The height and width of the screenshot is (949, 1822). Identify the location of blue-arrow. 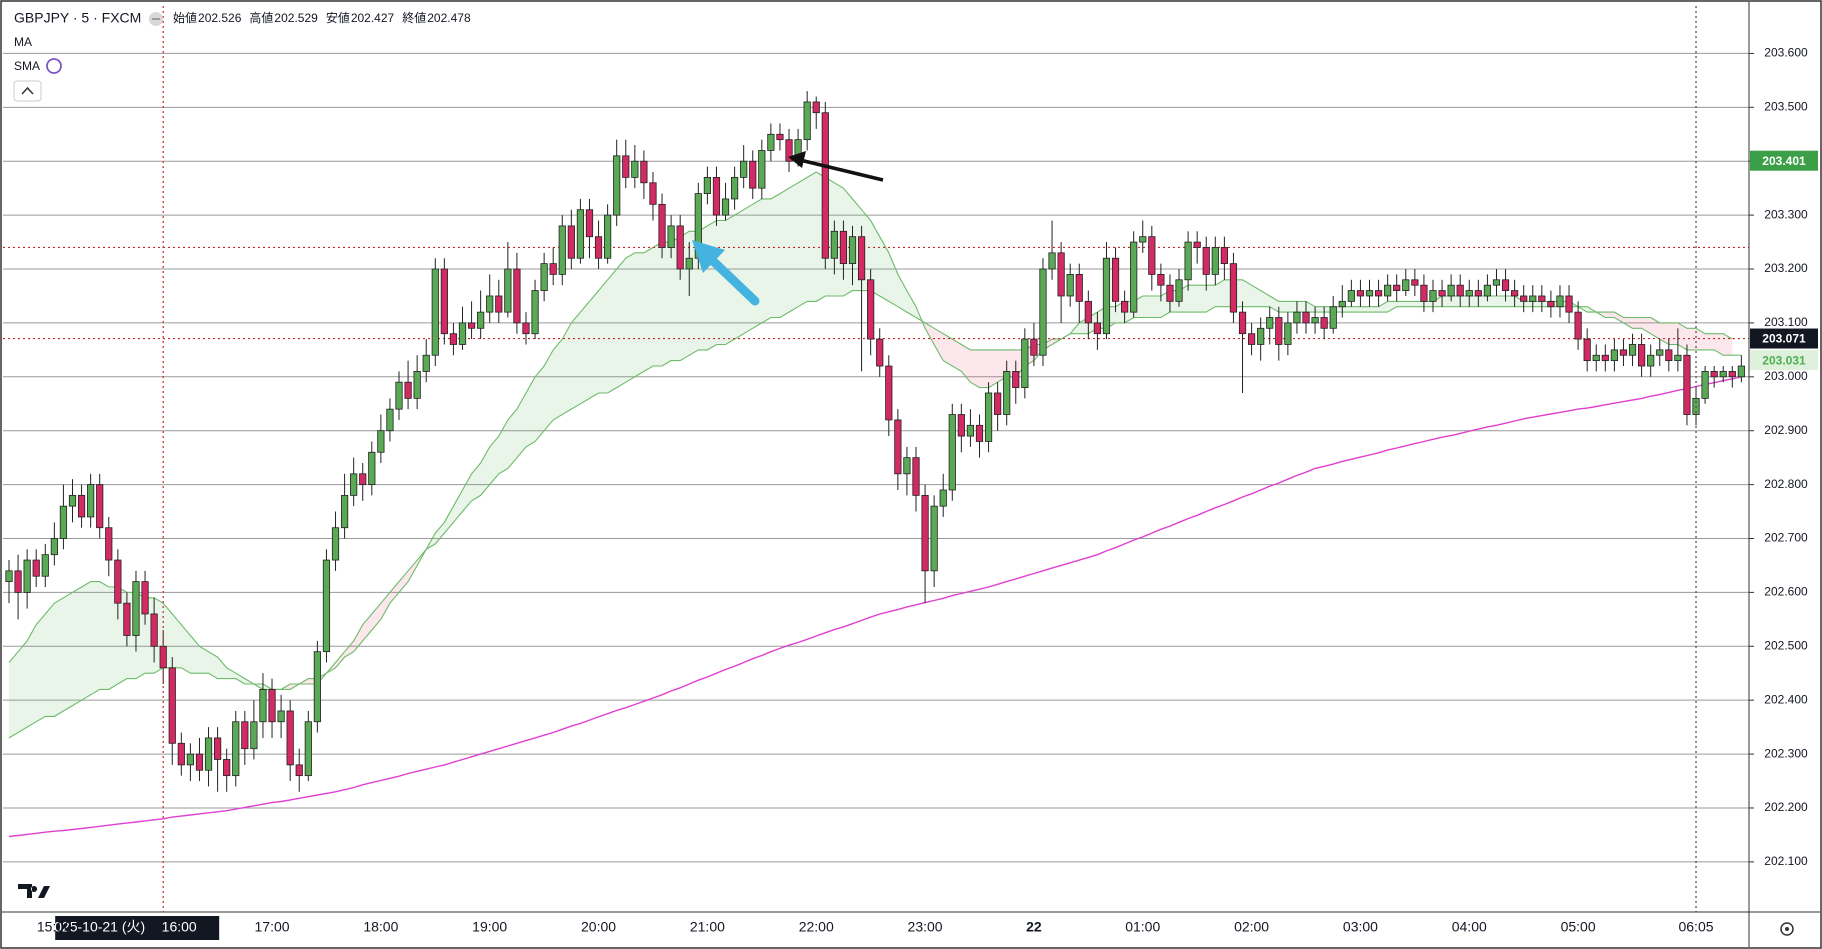
(733, 280).